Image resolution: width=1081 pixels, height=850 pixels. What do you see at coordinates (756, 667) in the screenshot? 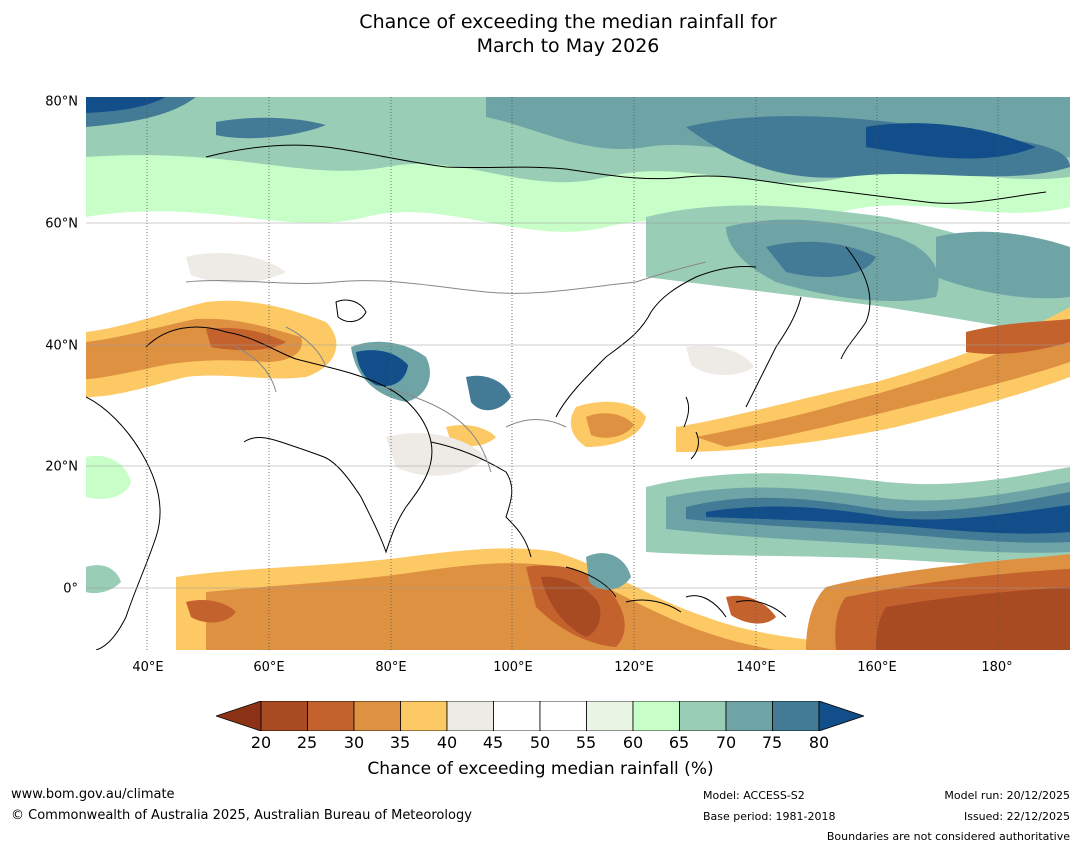
I see `lon-label-140e: 140°E` at bounding box center [756, 667].